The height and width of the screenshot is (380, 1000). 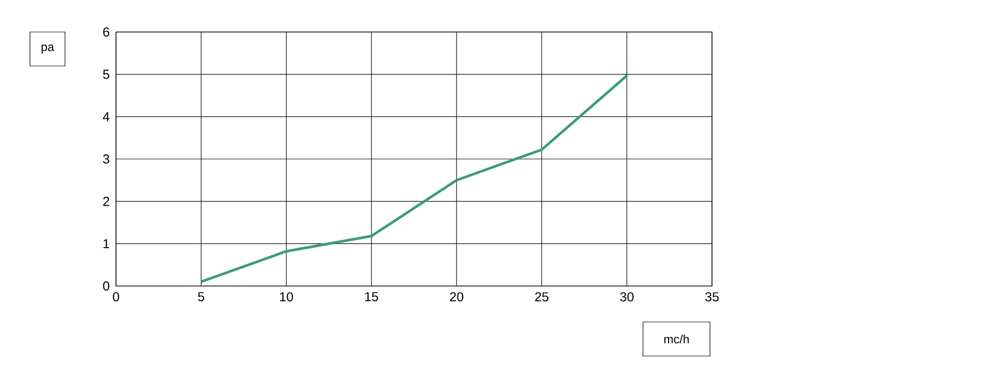 What do you see at coordinates (676, 339) in the screenshot?
I see `x-axis-title: mc/h` at bounding box center [676, 339].